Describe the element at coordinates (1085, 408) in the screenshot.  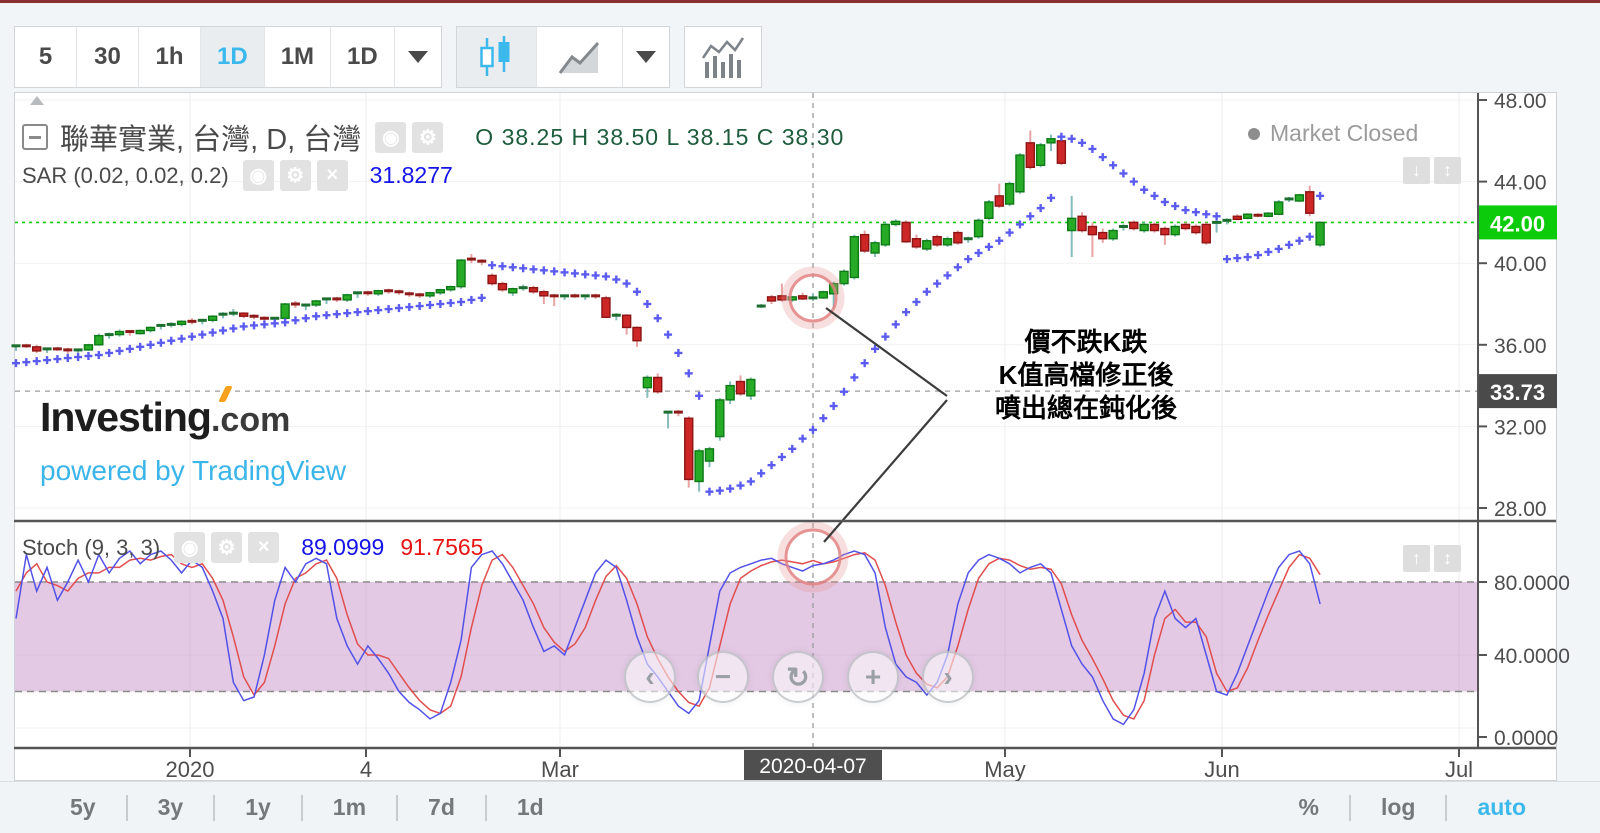
I see `annotation-line-3: 噴出總在鈍化後` at that location.